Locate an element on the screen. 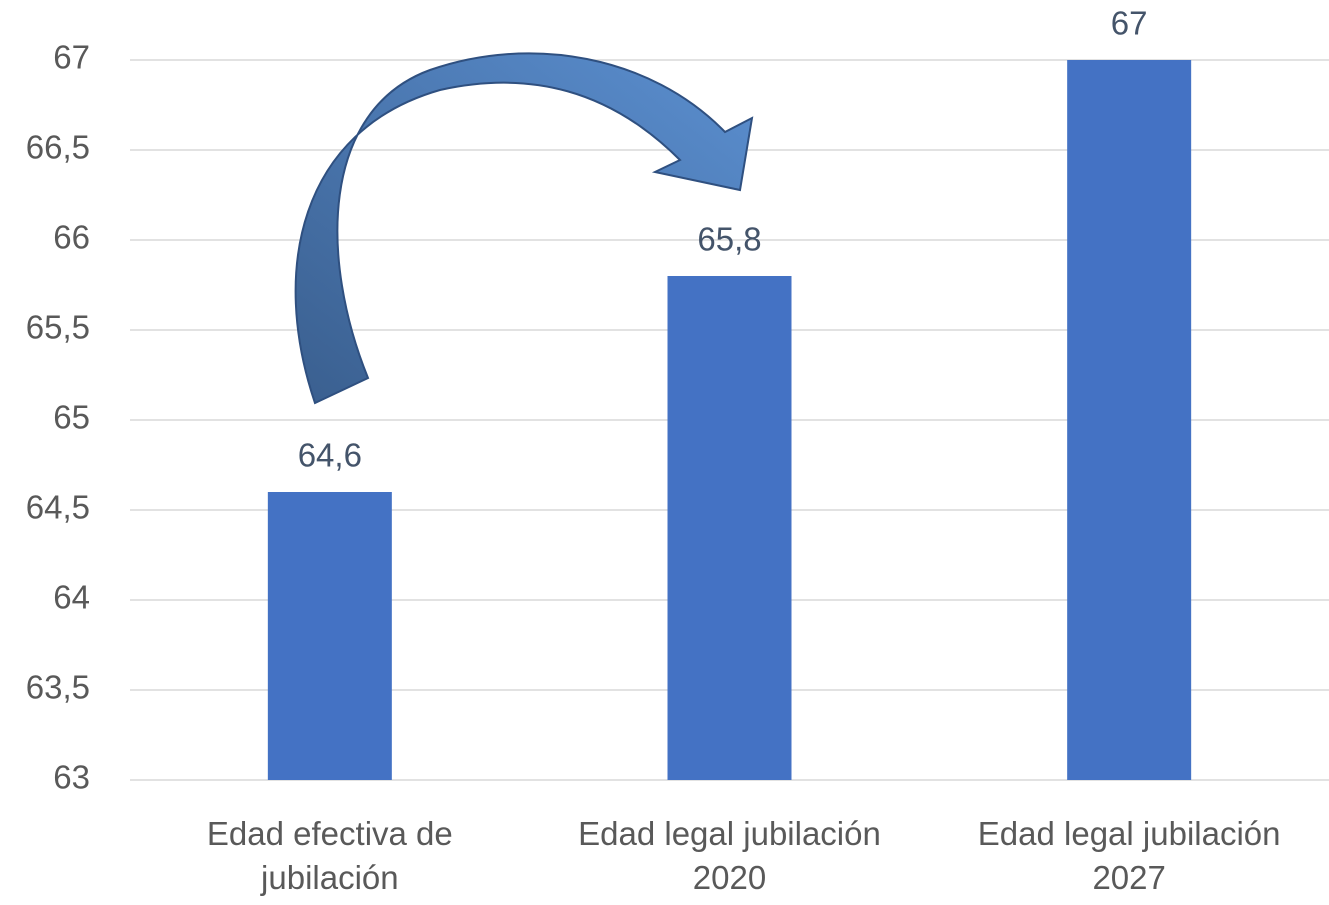  data-label: 64,6 is located at coordinates (330, 455).